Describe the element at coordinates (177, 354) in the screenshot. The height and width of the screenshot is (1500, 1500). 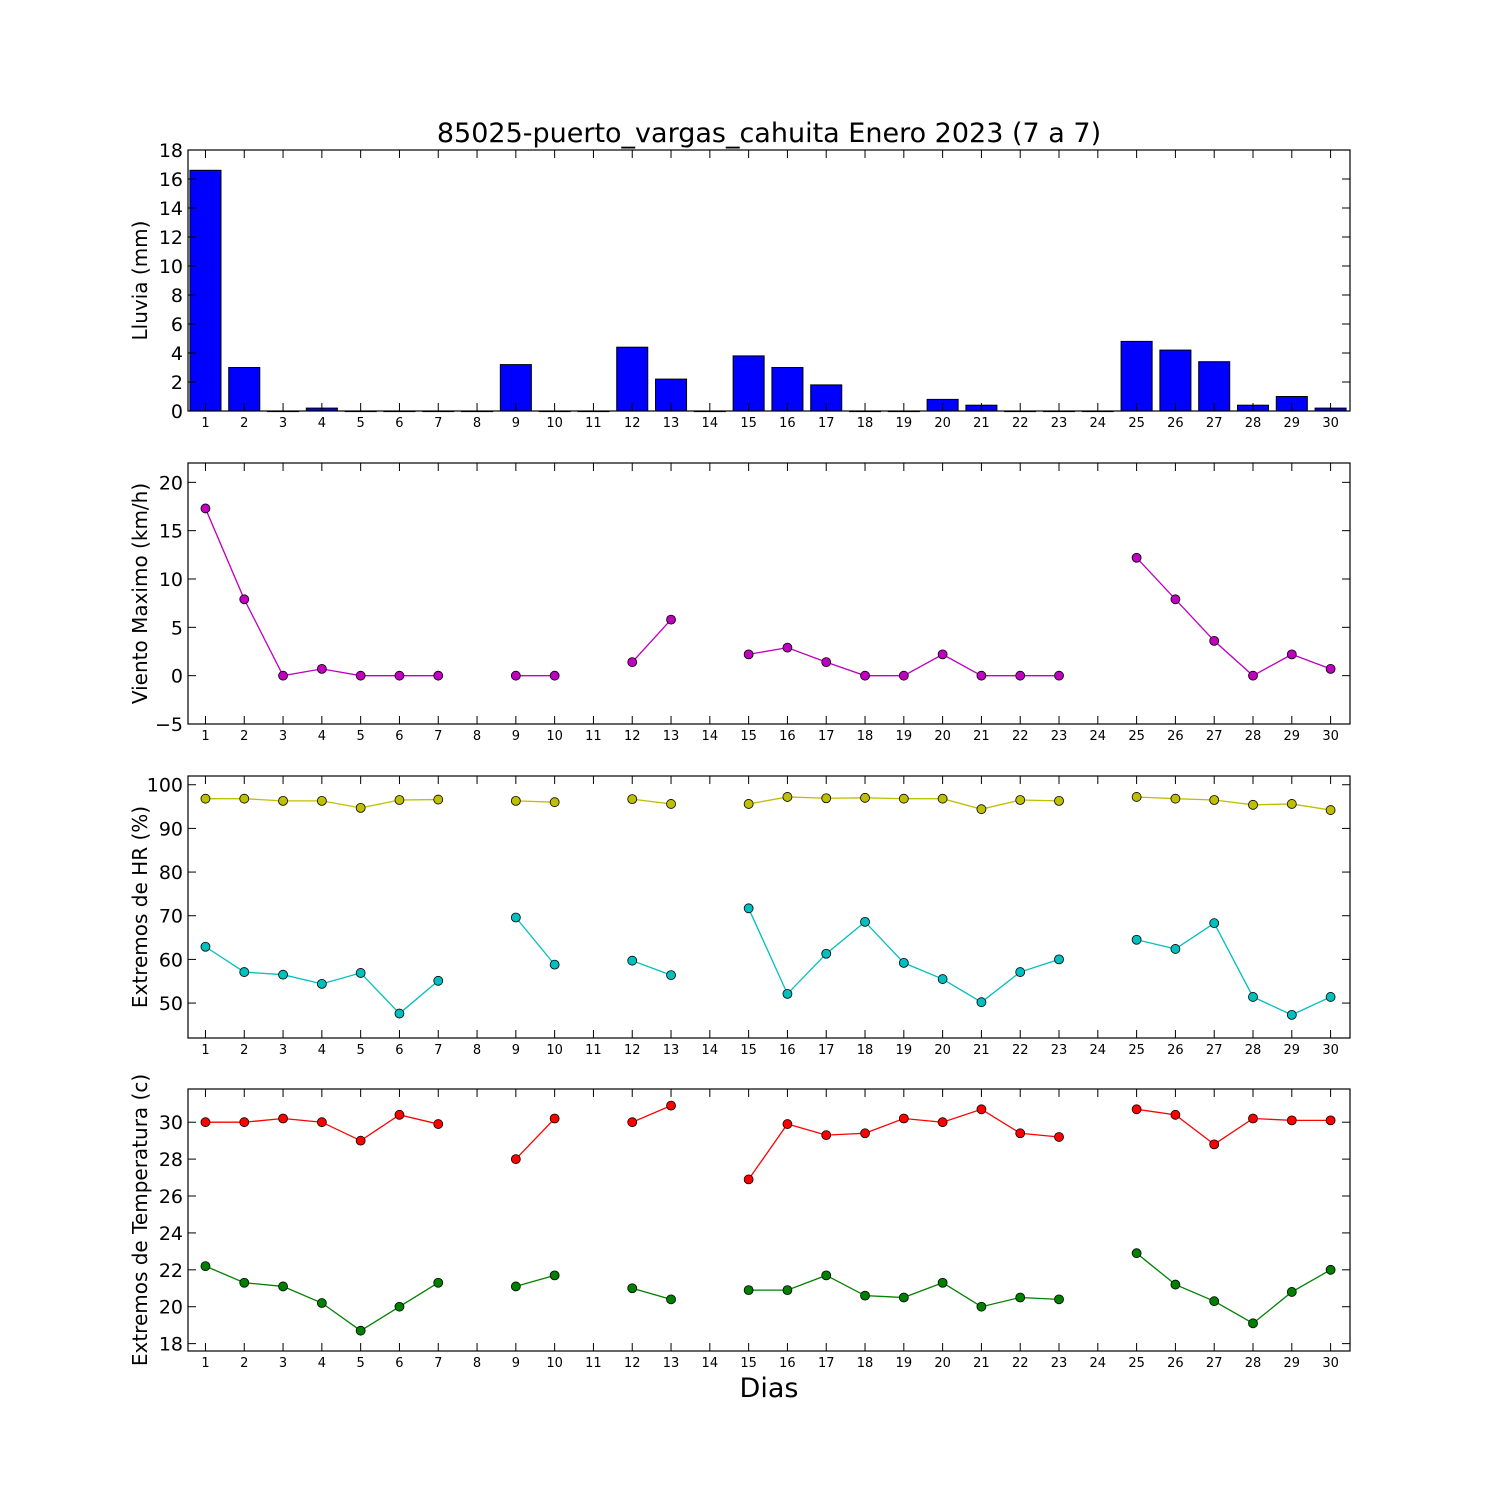
I see `y-tick-label: 4` at that location.